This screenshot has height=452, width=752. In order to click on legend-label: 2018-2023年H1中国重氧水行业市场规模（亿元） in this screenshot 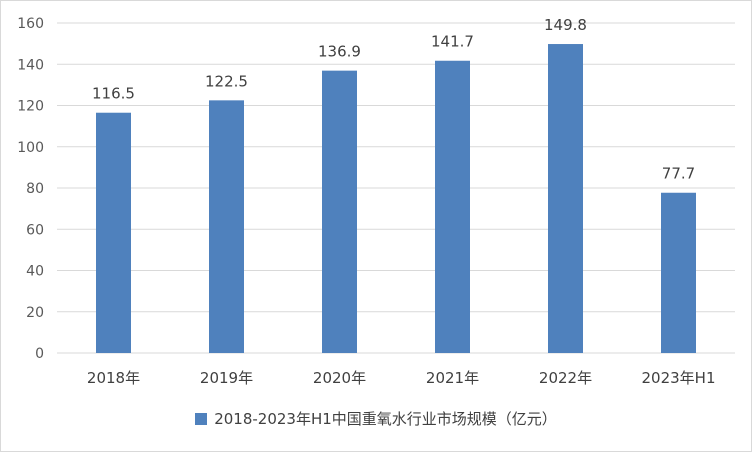, I will do `click(385, 419)`.